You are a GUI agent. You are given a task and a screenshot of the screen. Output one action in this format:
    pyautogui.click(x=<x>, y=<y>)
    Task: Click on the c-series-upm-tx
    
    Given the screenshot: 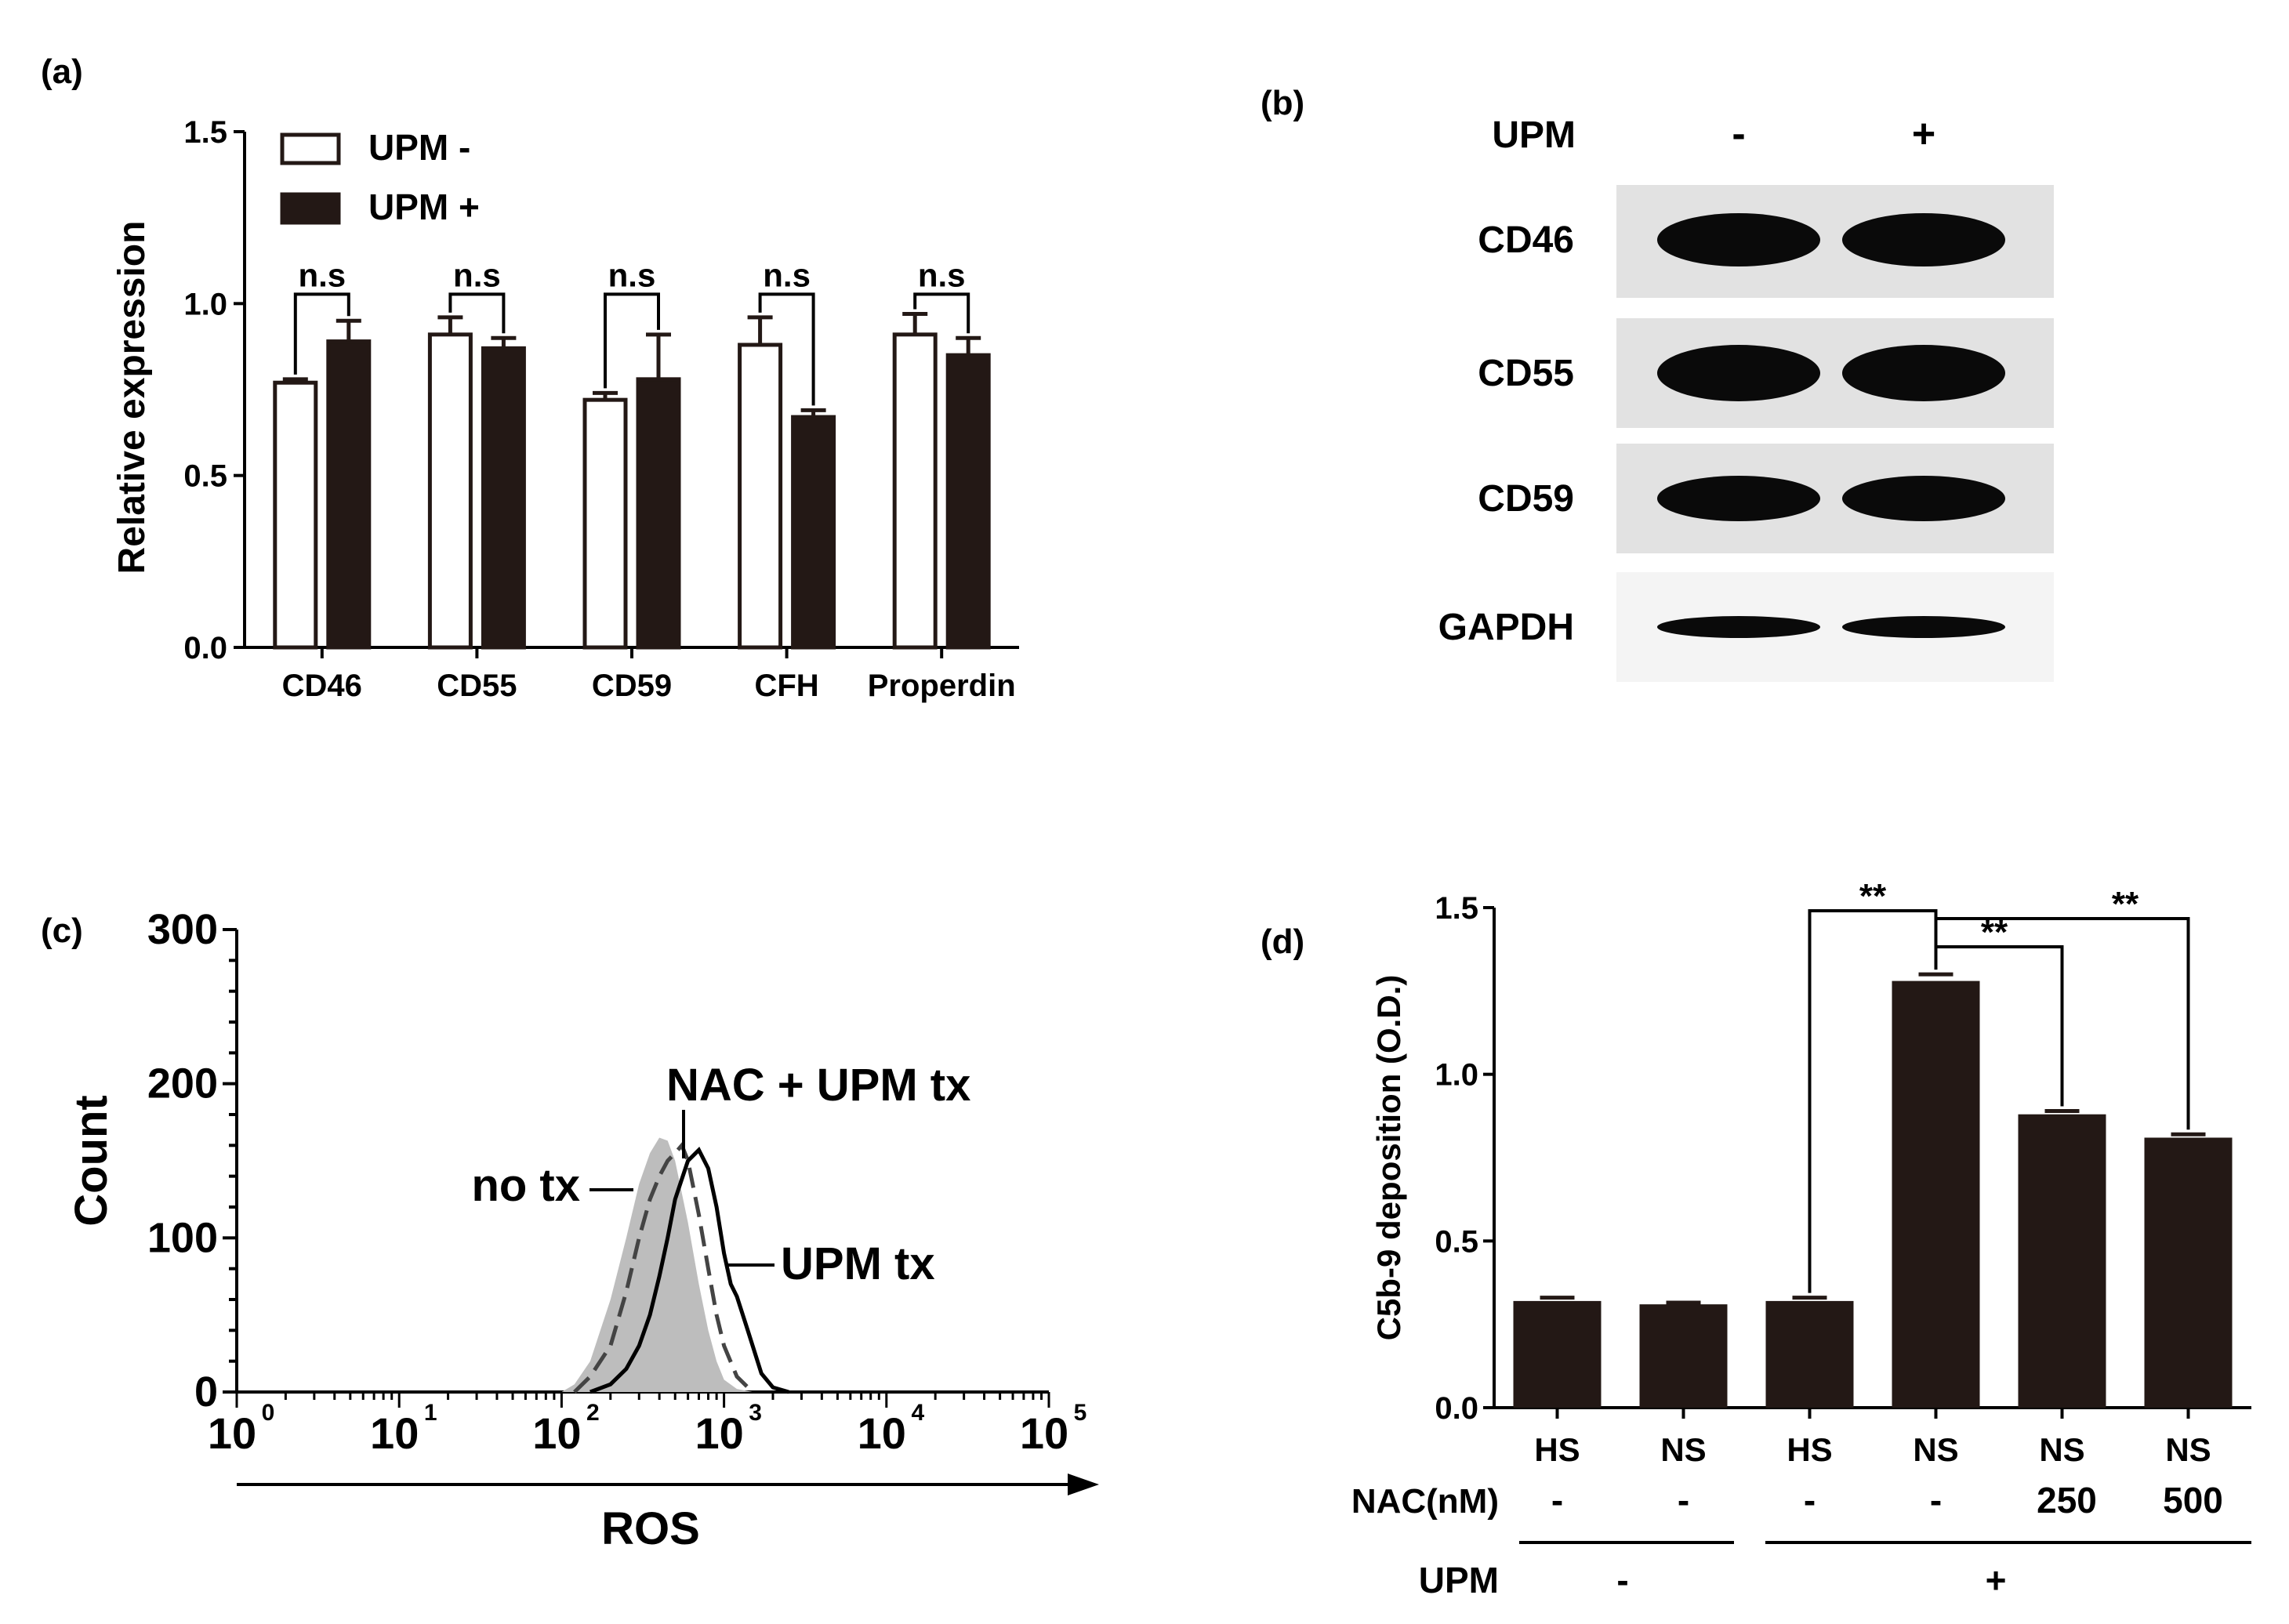 What is the action you would take?
    pyautogui.click(x=689, y=1270)
    